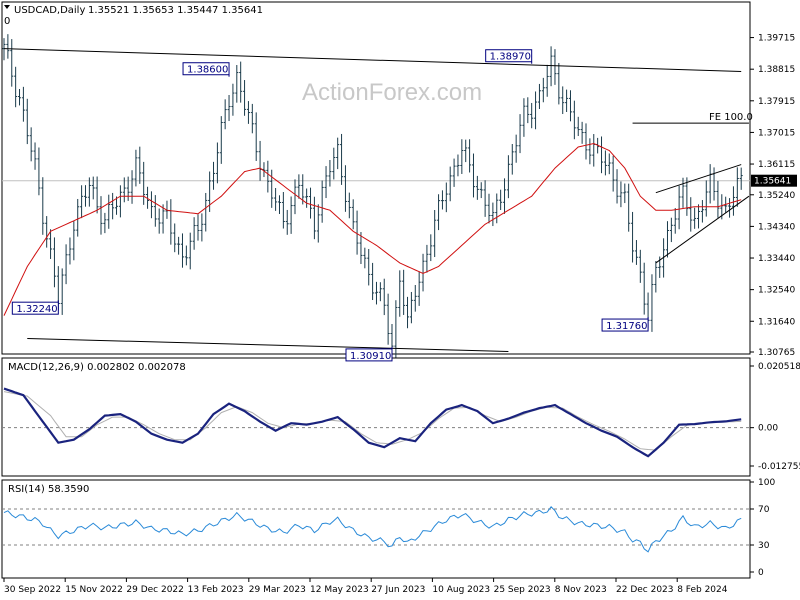 This screenshot has width=800, height=600. Describe the element at coordinates (776, 353) in the screenshot. I see `price-y-tick-label: 1.30765` at that location.